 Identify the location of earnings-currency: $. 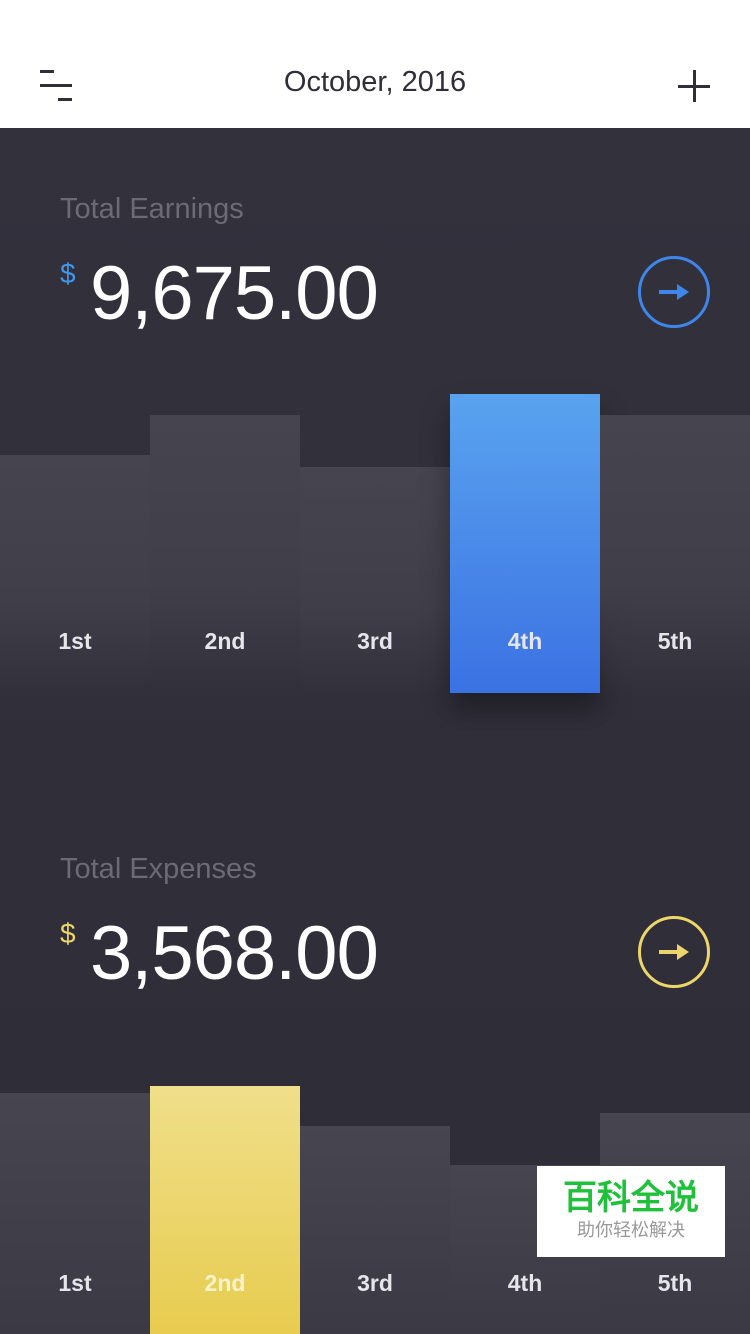
(68, 273).